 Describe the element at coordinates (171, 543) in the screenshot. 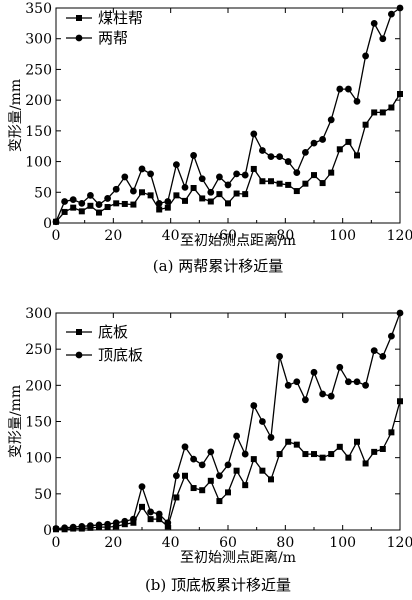

I see `x-tick-label: 40` at that location.